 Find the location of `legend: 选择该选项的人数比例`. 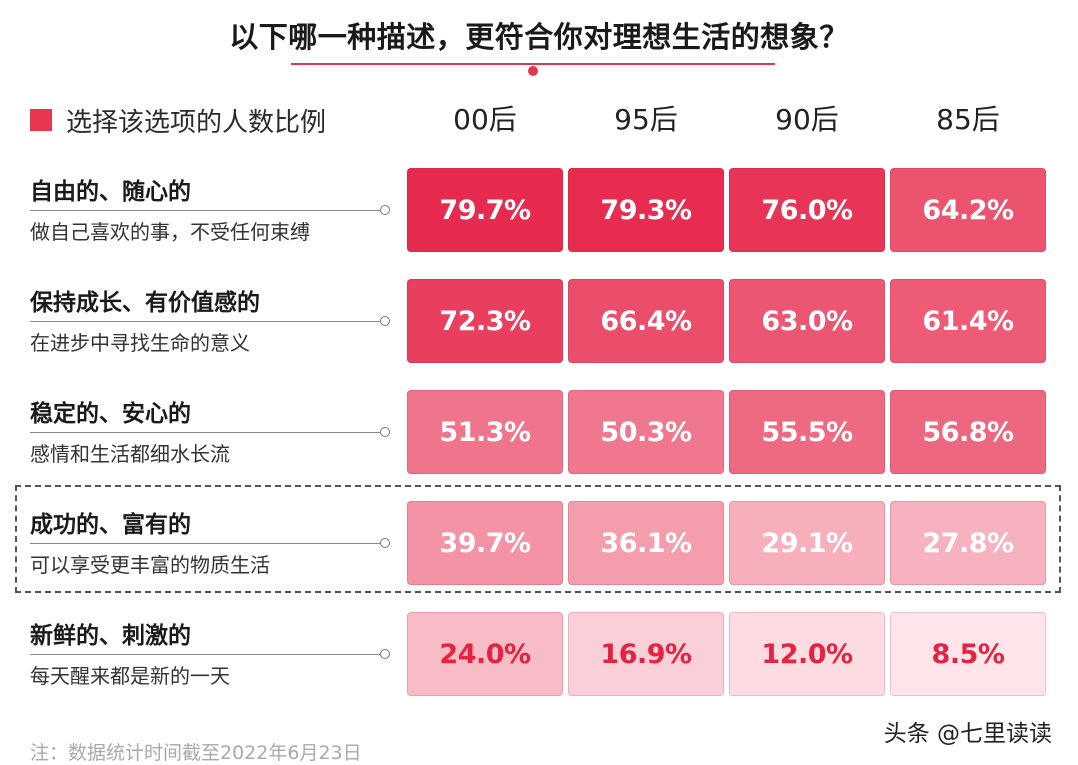

legend: 选择该选项的人数比例 is located at coordinates (178, 120).